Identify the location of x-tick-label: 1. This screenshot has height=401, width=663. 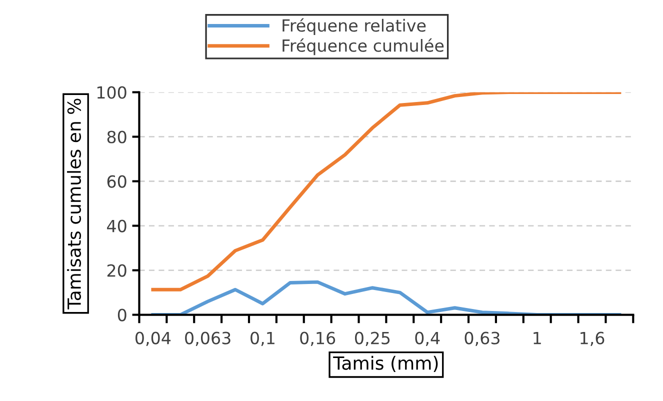
(537, 338).